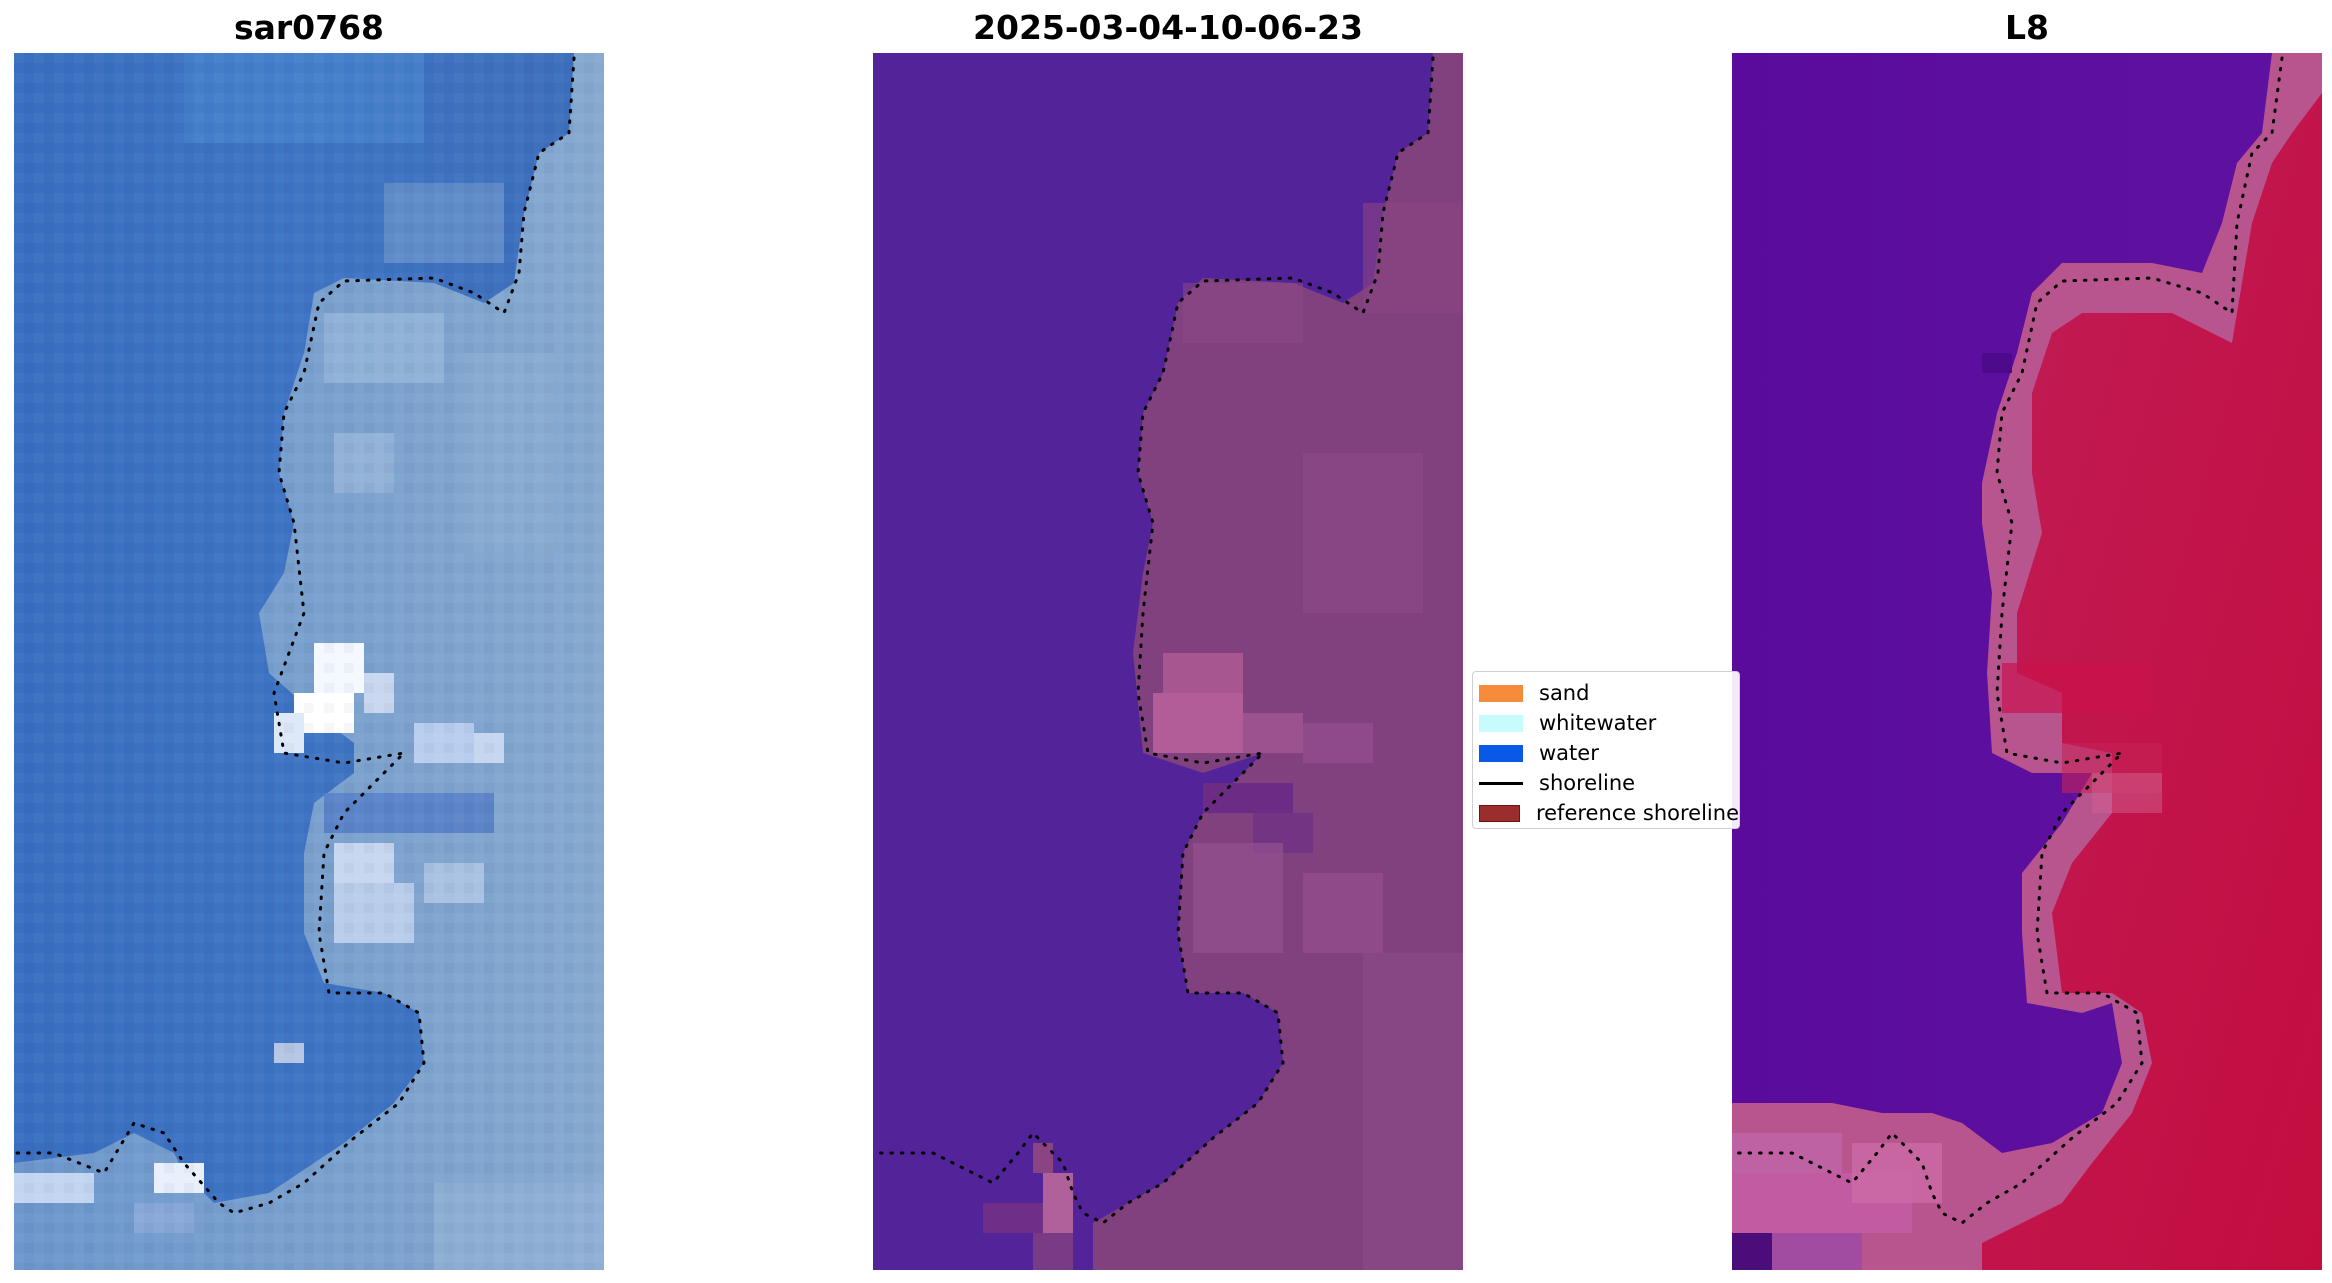 The image size is (2332, 1283). What do you see at coordinates (1168, 27) in the screenshot?
I see `panel-title-date: 2025-03-04-10-06-23` at bounding box center [1168, 27].